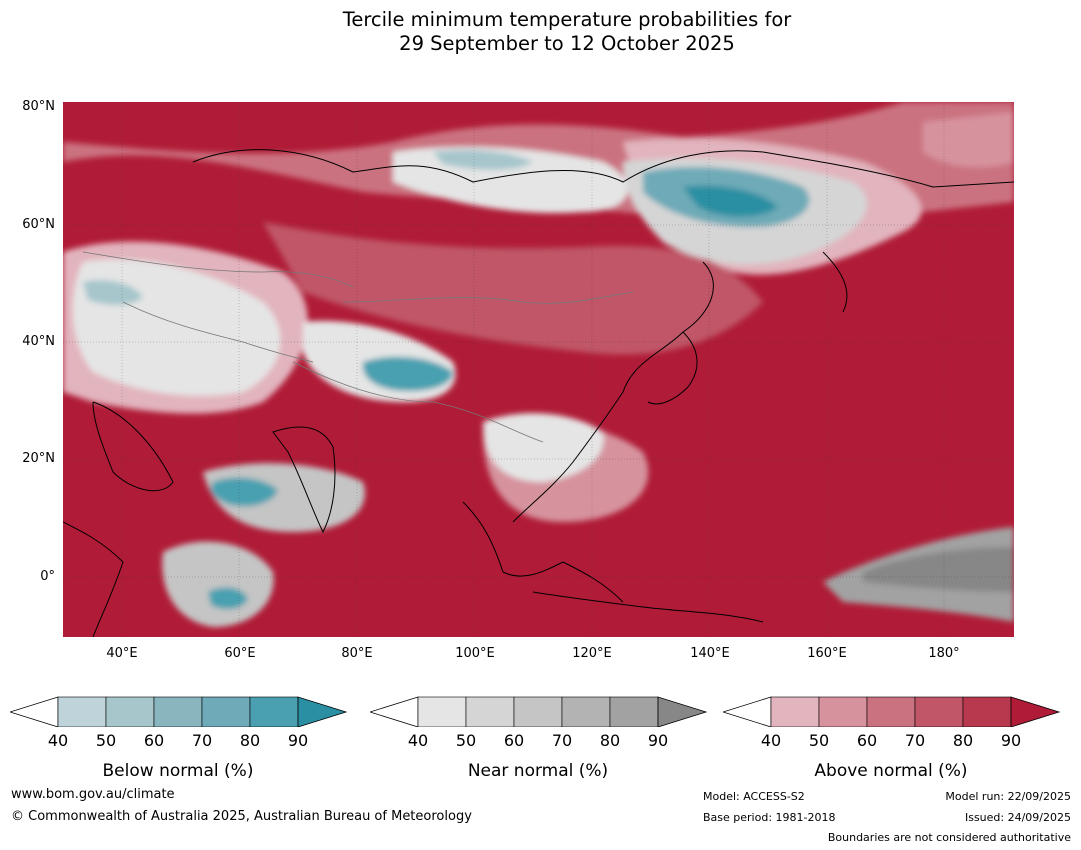 The height and width of the screenshot is (850, 1081). I want to click on footer-issued: Issued: 24/09/2025, so click(1017, 817).